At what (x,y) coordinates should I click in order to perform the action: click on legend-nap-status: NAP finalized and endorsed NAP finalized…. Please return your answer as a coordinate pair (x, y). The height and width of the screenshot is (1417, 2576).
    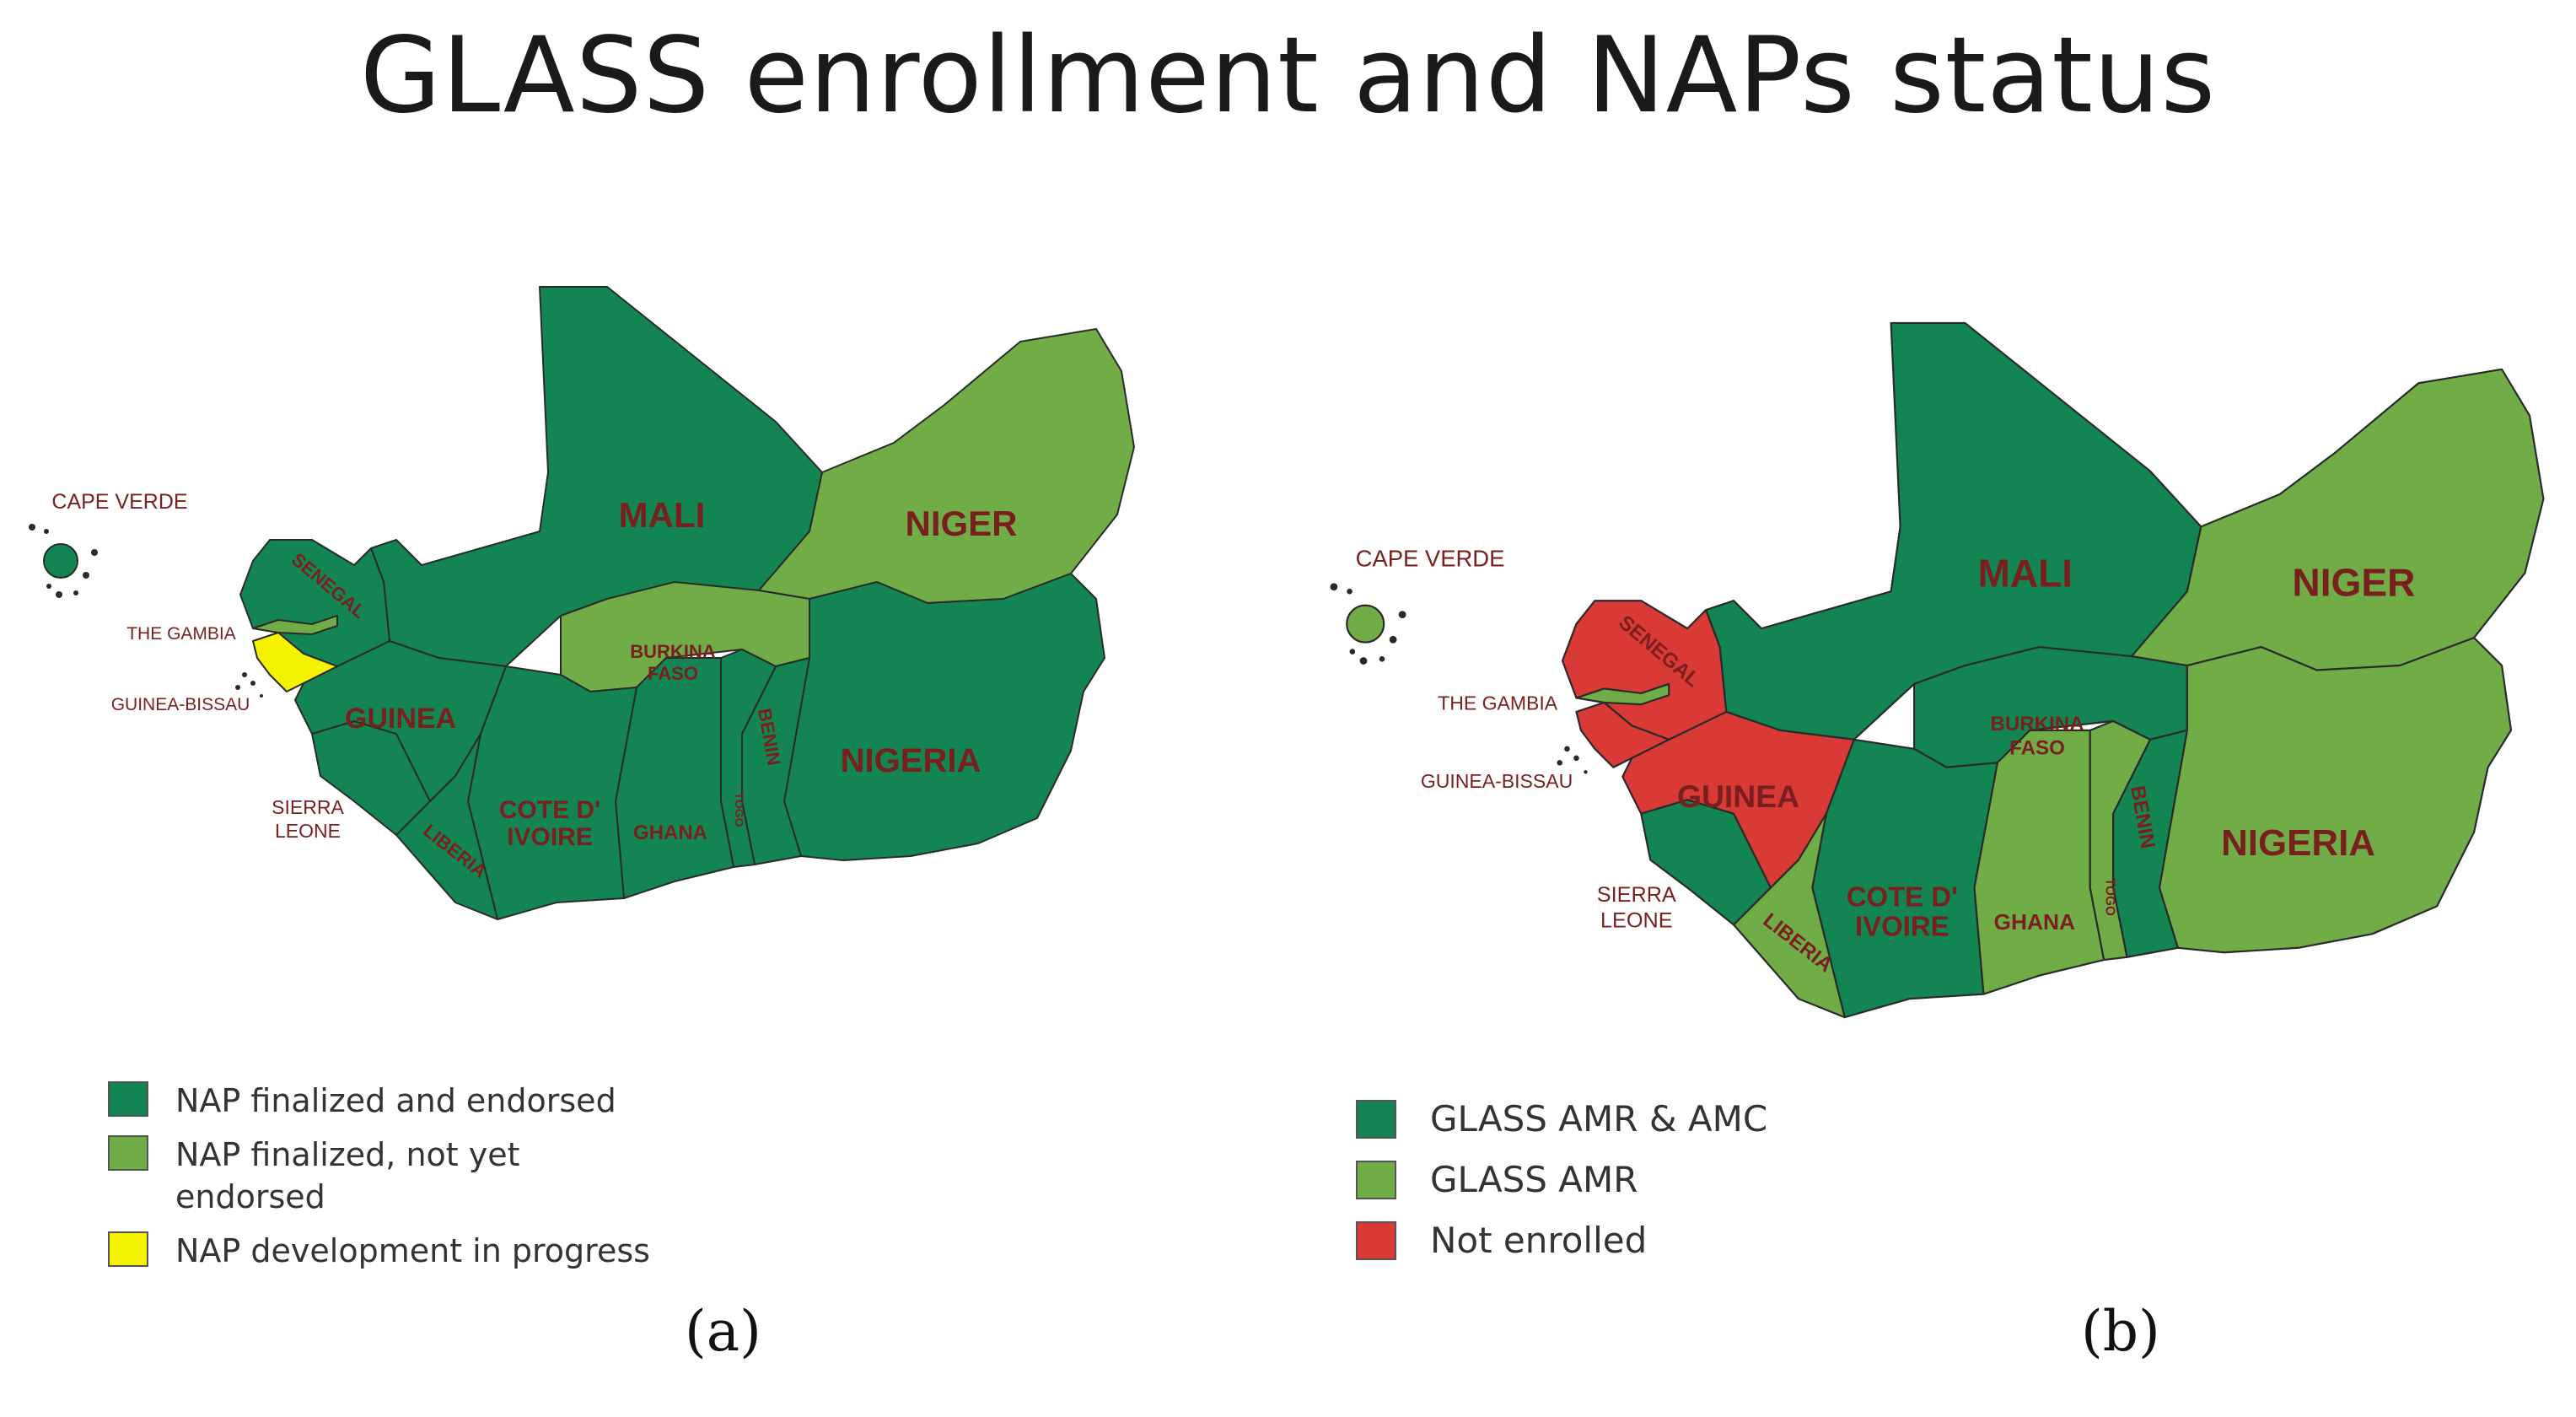
    Looking at the image, I should click on (386, 1182).